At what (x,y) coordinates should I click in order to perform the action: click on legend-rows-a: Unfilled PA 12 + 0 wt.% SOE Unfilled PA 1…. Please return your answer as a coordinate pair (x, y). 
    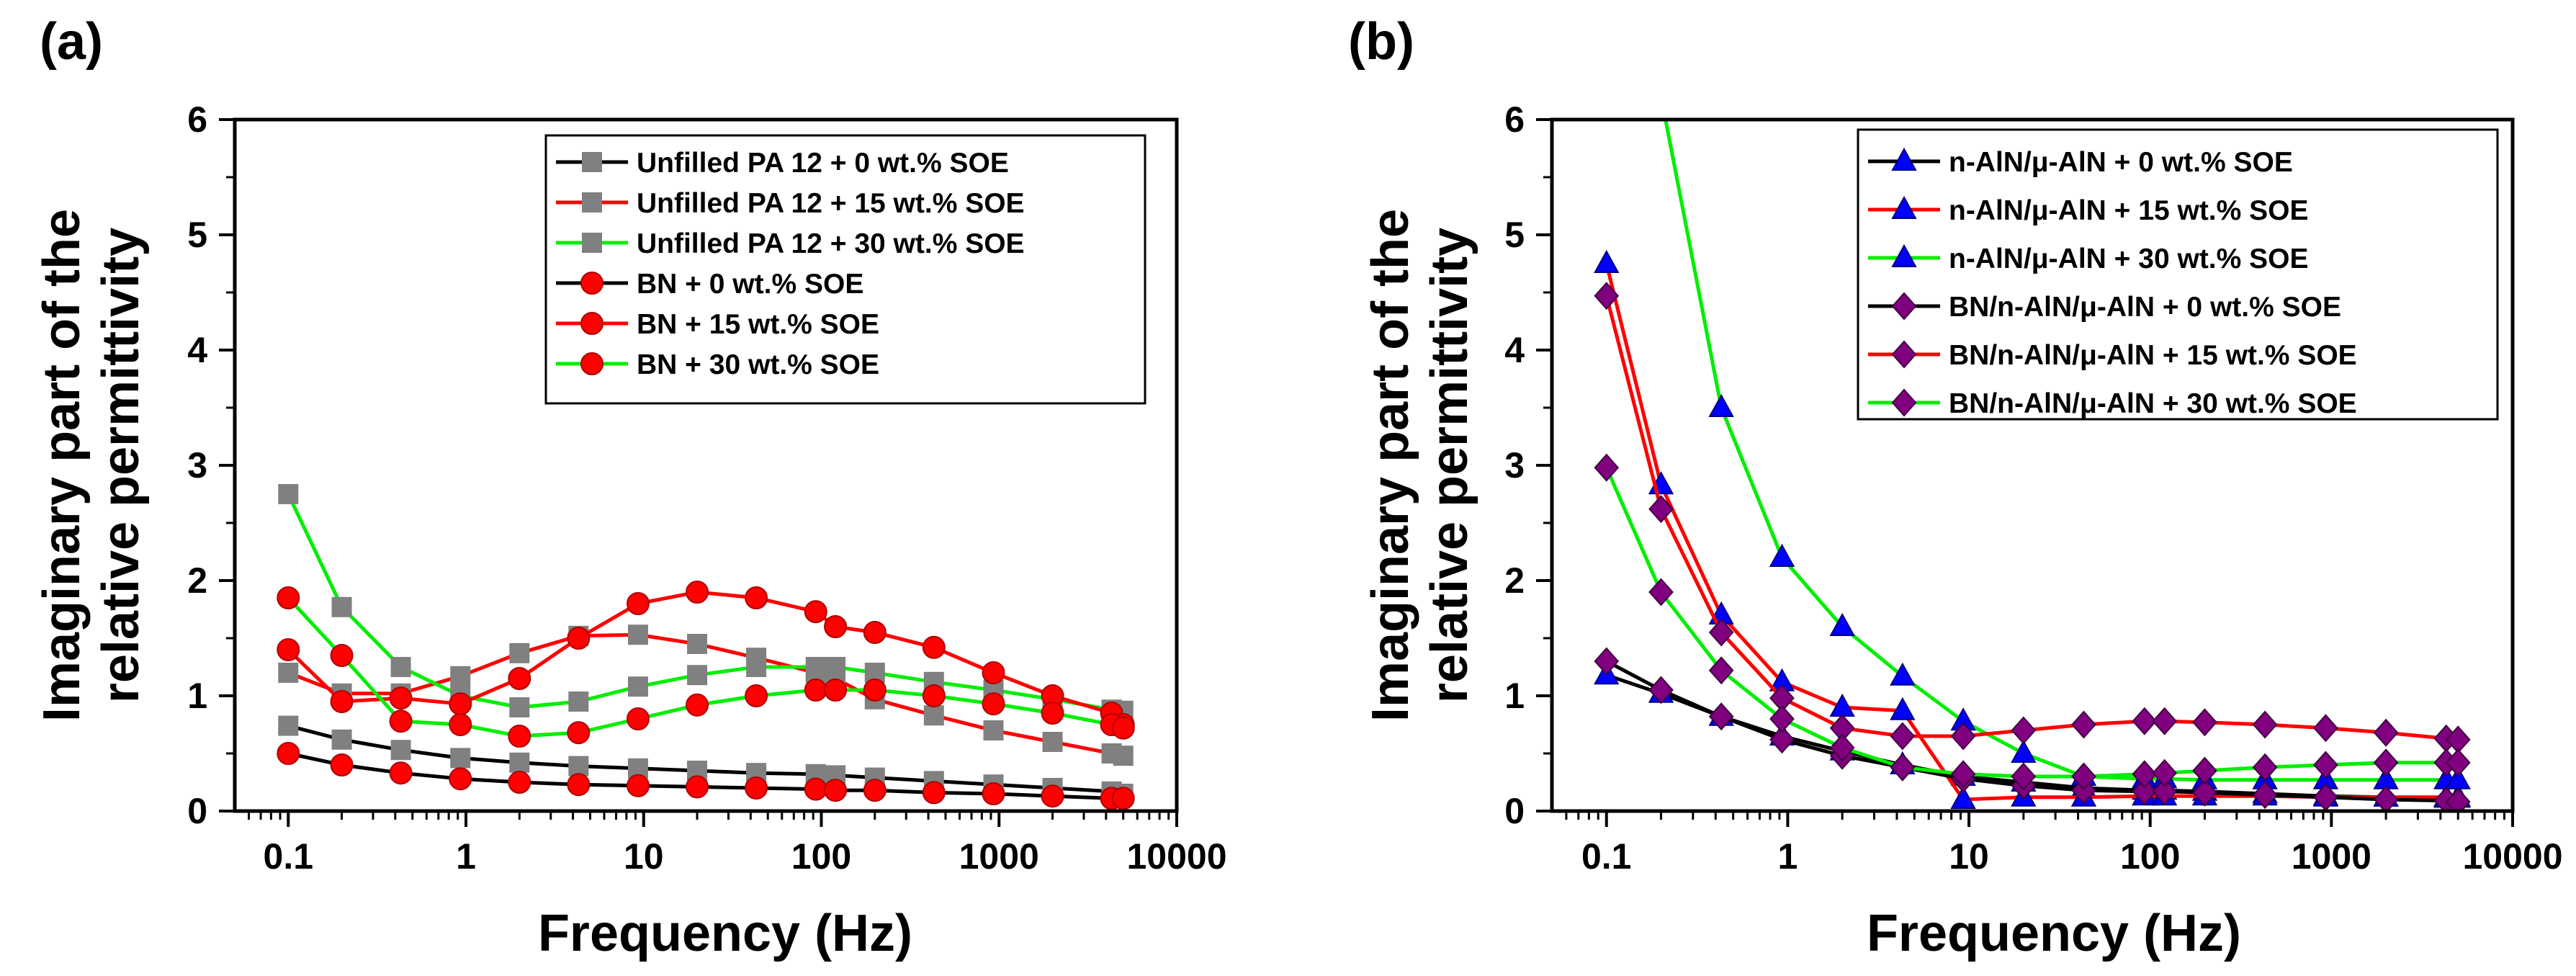
    Looking at the image, I should click on (790, 264).